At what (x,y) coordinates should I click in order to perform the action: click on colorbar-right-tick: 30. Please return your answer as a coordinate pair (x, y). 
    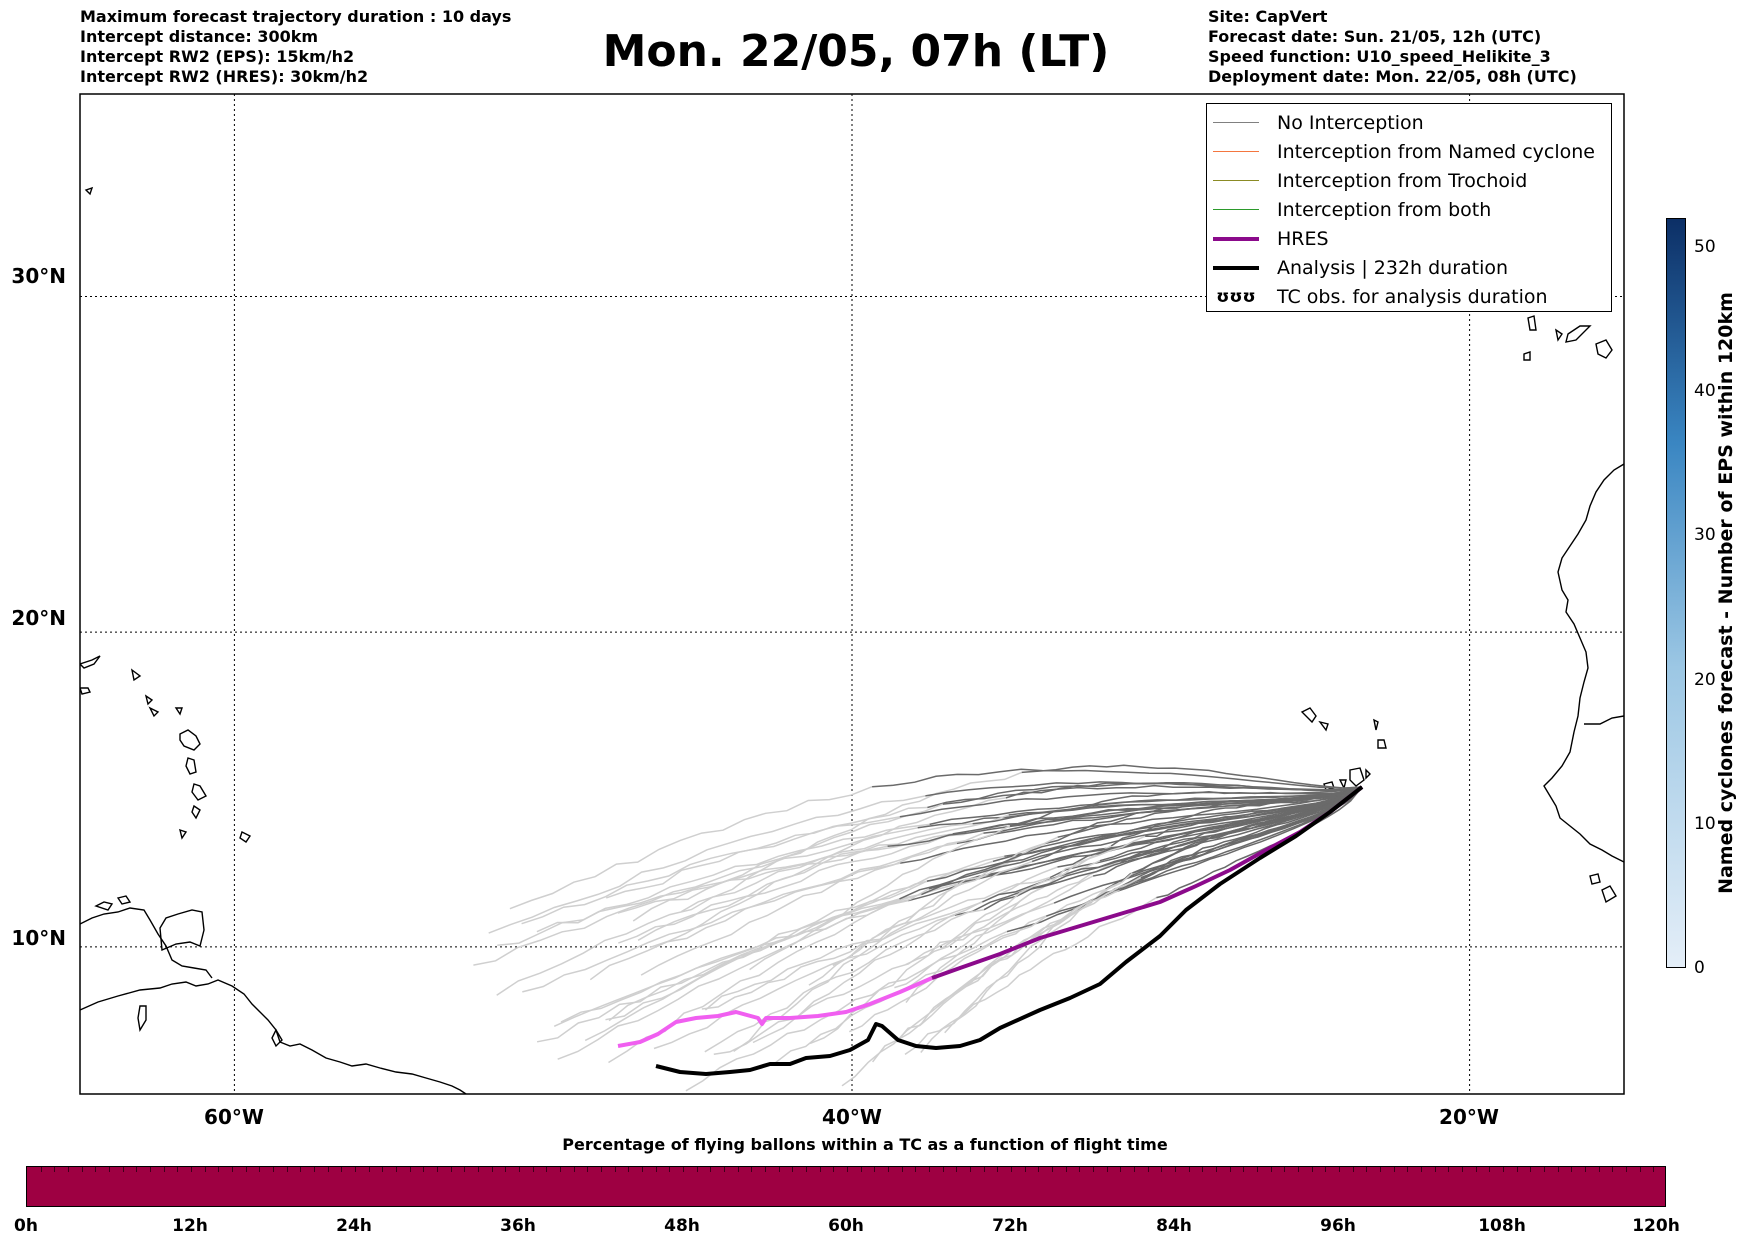
    Looking at the image, I should click on (1705, 535).